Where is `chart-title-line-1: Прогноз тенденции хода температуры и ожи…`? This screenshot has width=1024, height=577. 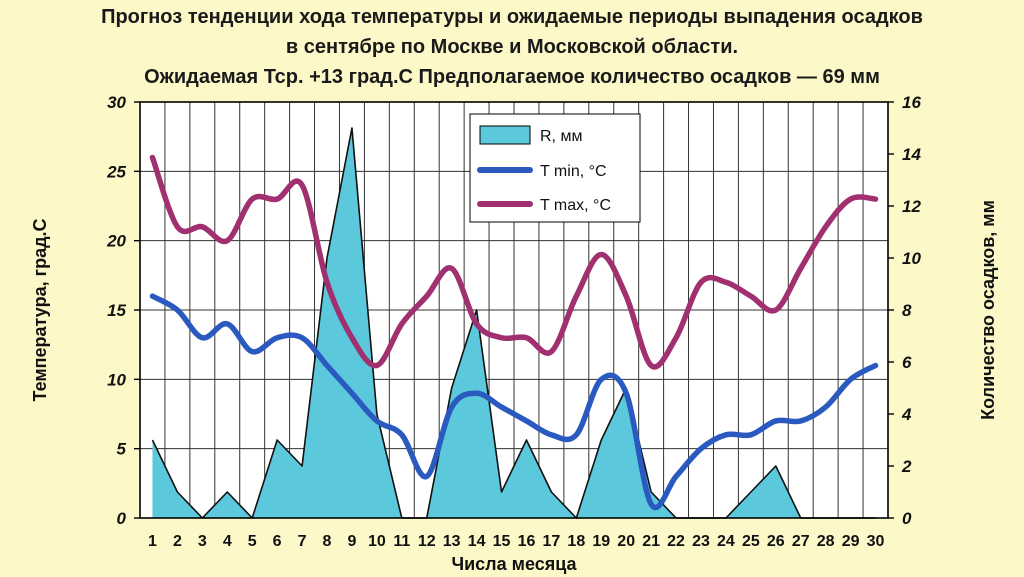
chart-title-line-1: Прогноз тенденции хода температуры и ожи… is located at coordinates (512, 17).